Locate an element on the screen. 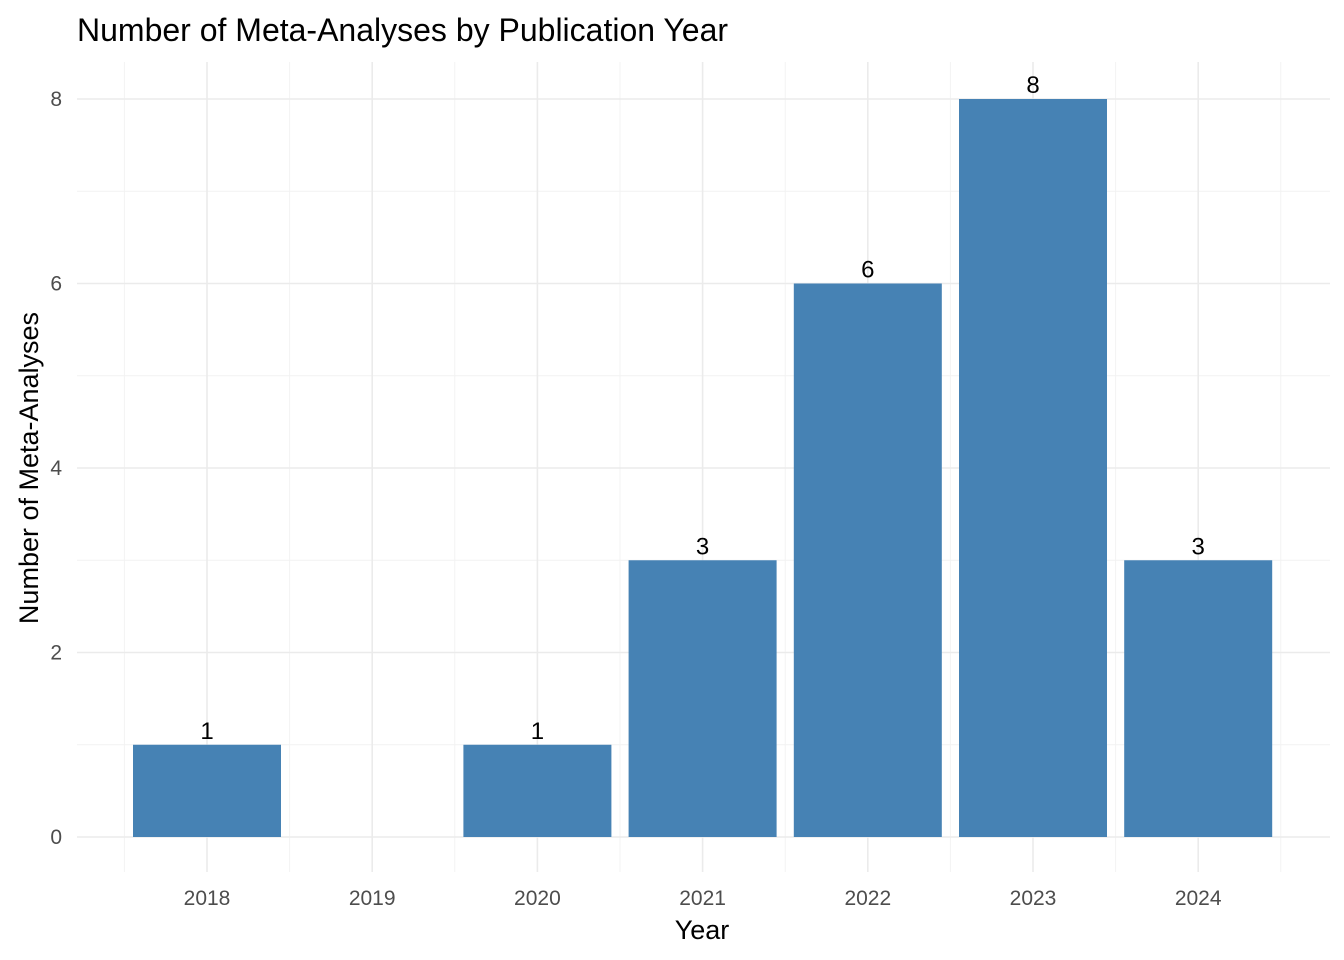 Image resolution: width=1344 pixels, height=960 pixels. bar-2022 is located at coordinates (867, 560).